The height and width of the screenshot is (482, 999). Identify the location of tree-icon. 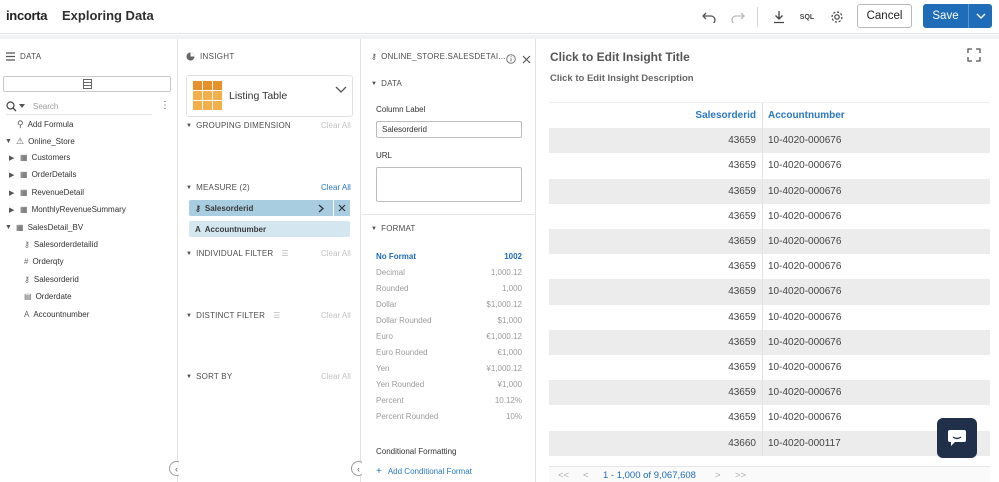
(87, 84).